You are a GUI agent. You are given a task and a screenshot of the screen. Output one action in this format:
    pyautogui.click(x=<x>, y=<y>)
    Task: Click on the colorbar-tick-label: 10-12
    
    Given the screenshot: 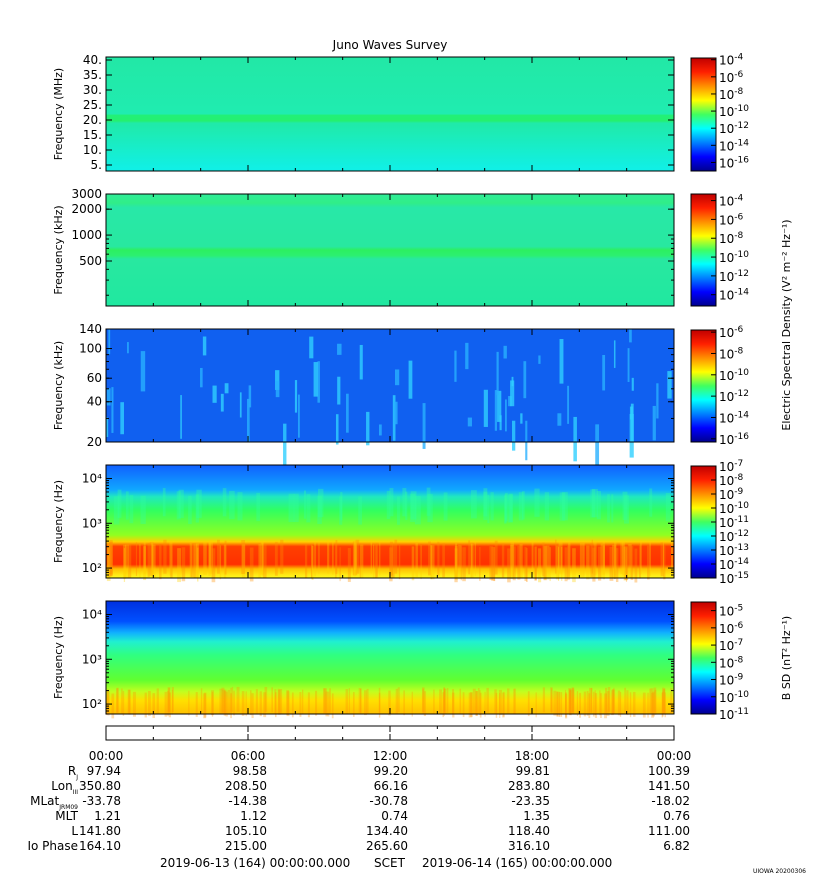 What is the action you would take?
    pyautogui.click(x=734, y=536)
    